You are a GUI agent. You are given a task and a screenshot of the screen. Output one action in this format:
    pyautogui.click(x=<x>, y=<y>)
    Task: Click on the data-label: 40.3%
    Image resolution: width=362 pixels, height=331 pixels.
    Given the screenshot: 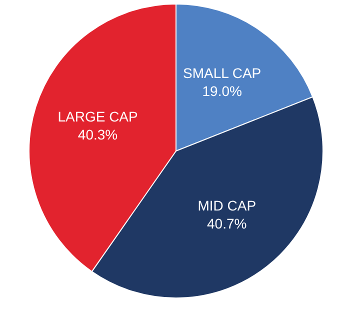 What is the action you would take?
    pyautogui.click(x=98, y=134)
    